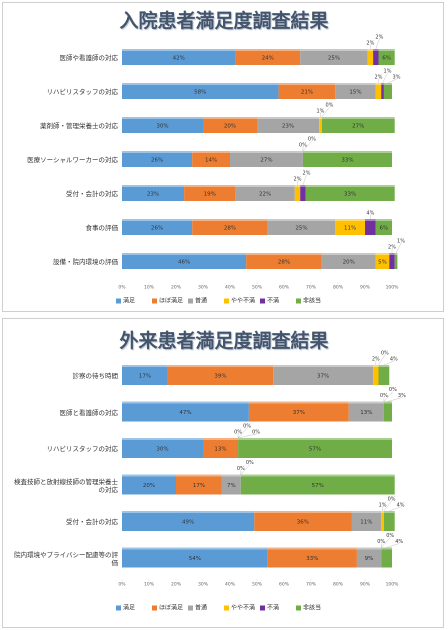  Describe the element at coordinates (171, 301) in the screenshot. I see `legend-label: ほぼ満足` at that location.